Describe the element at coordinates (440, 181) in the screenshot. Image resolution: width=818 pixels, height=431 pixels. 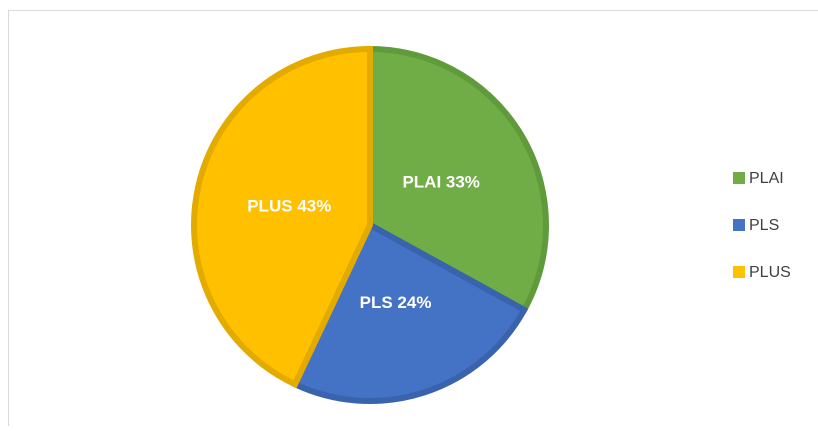
I see `data-label: PLAI 33%` at that location.